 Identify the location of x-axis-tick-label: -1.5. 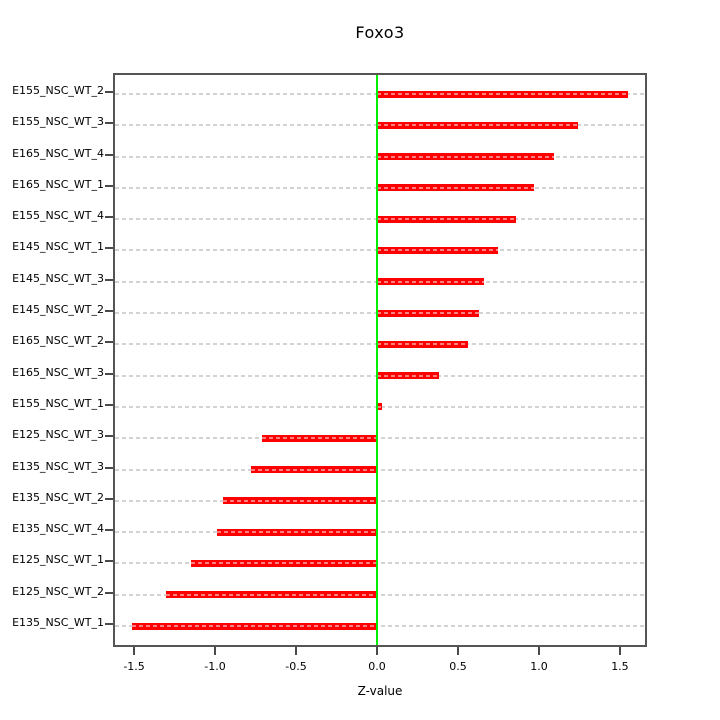
(134, 666).